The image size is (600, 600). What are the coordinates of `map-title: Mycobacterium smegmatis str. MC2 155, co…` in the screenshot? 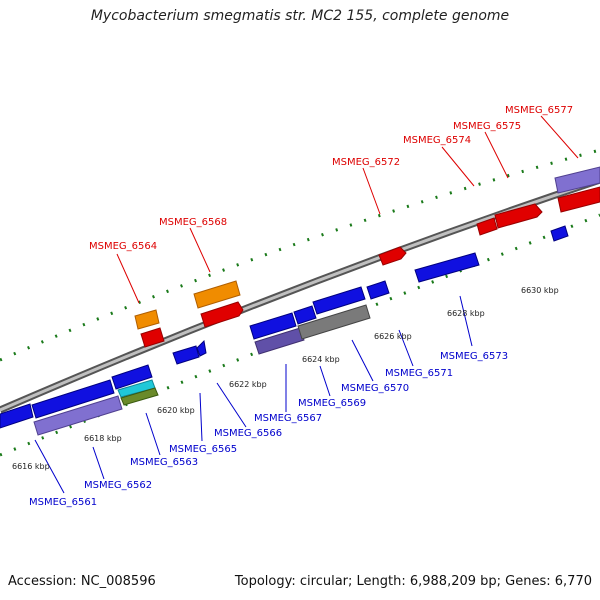 It's located at (300, 16).